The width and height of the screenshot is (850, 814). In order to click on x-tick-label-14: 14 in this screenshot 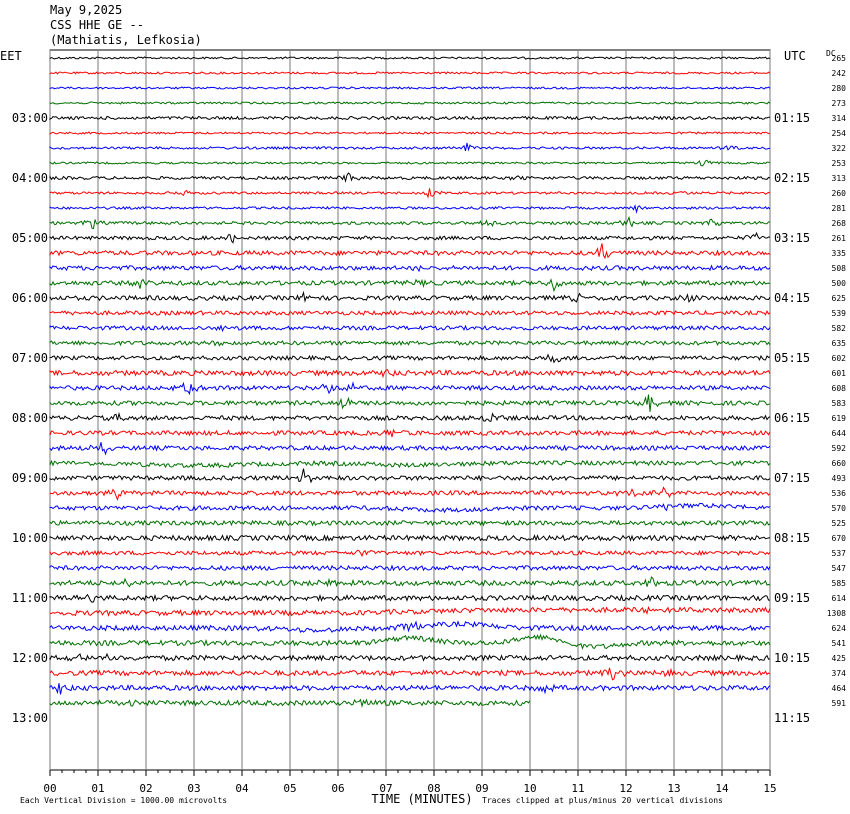, I will do `click(722, 788)`.